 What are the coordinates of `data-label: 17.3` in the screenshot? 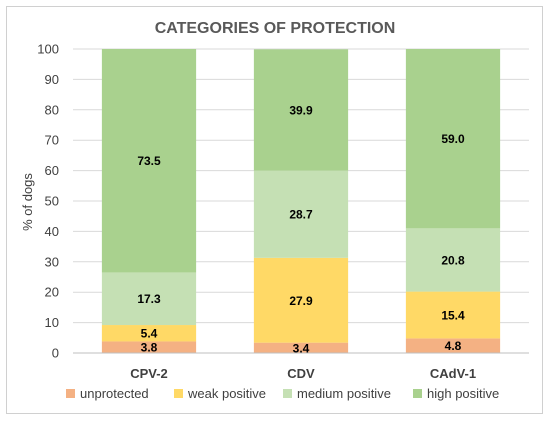 It's located at (149, 299).